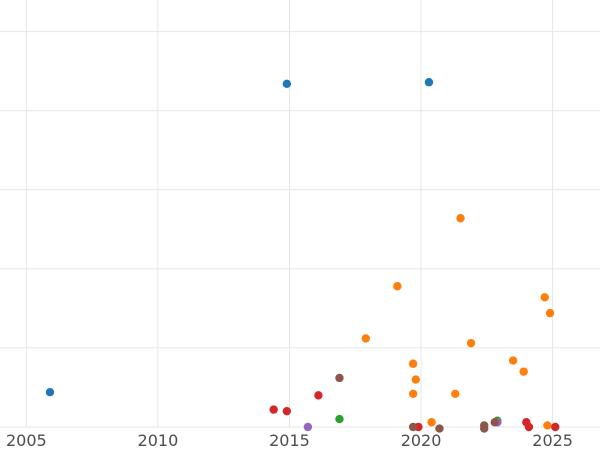  What do you see at coordinates (421, 440) in the screenshot?
I see `x-tick-label-2020: 2020` at bounding box center [421, 440].